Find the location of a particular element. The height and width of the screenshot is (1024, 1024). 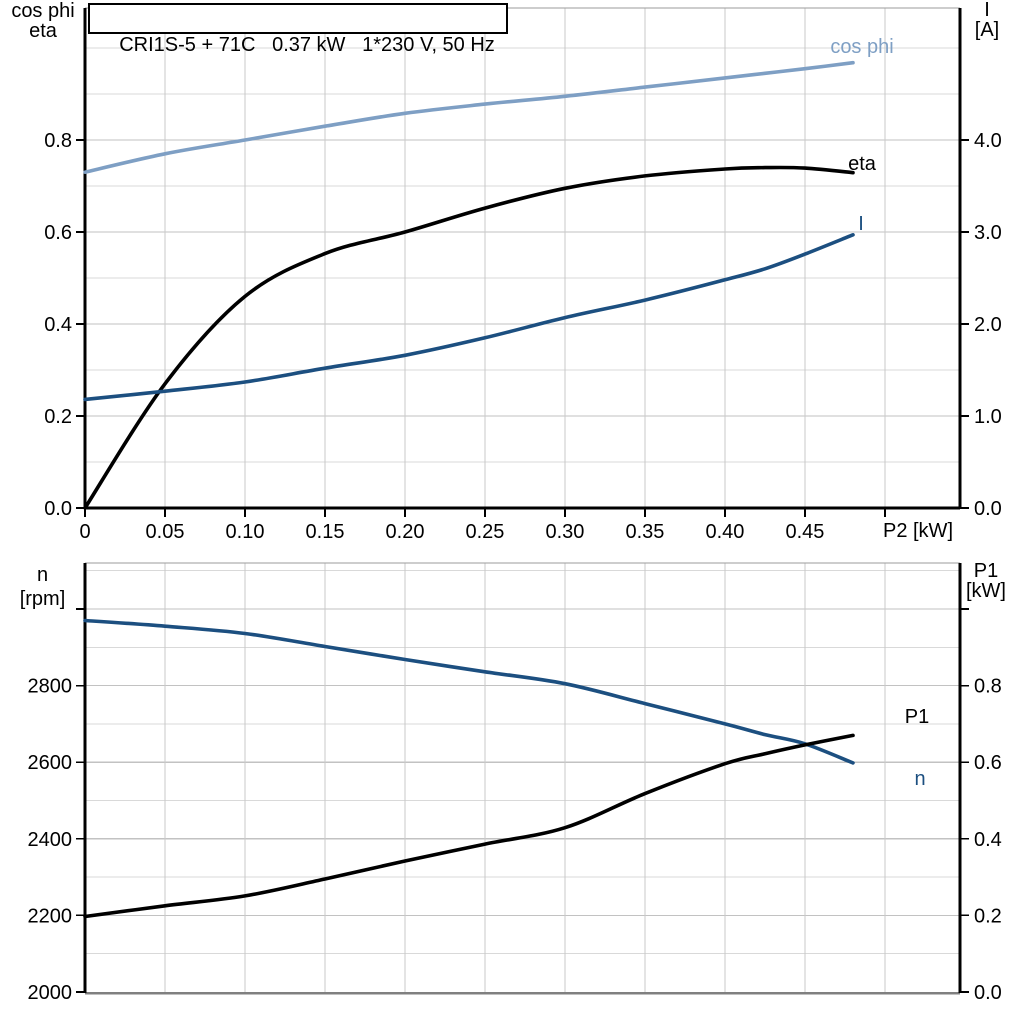

curve-label-eta: eta is located at coordinates (862, 164).